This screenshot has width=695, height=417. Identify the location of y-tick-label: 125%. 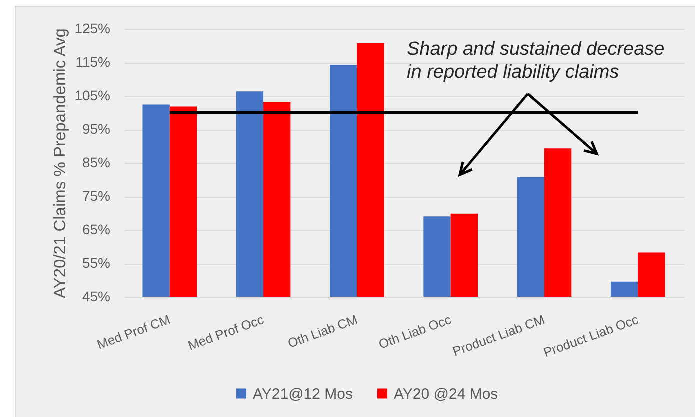
(92, 28).